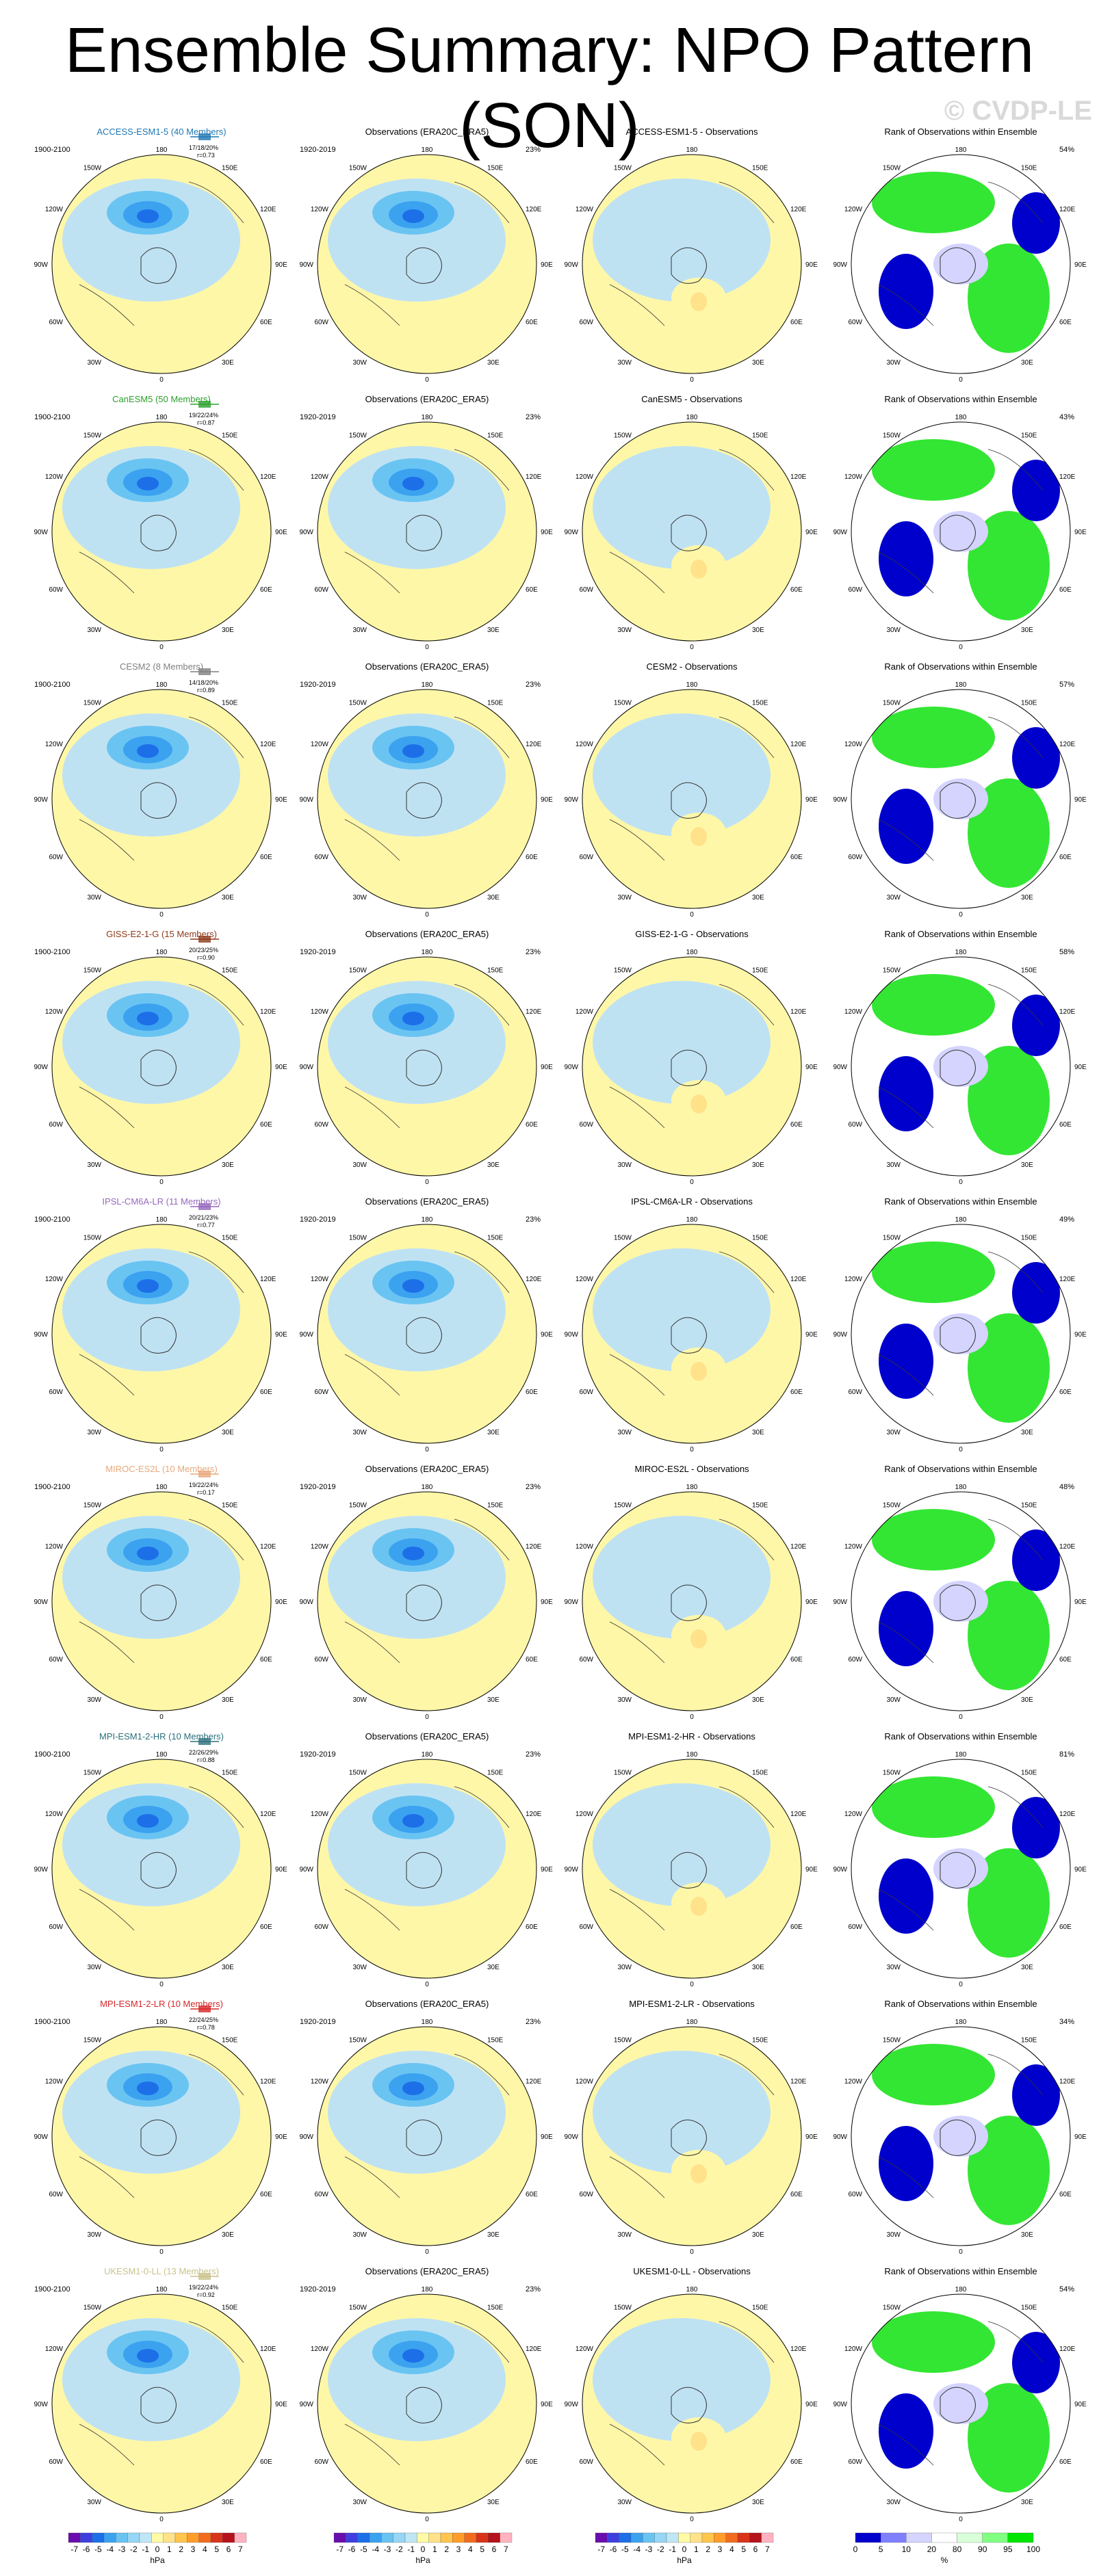  I want to click on map-axis-label: 60E, so click(1065, 1927).